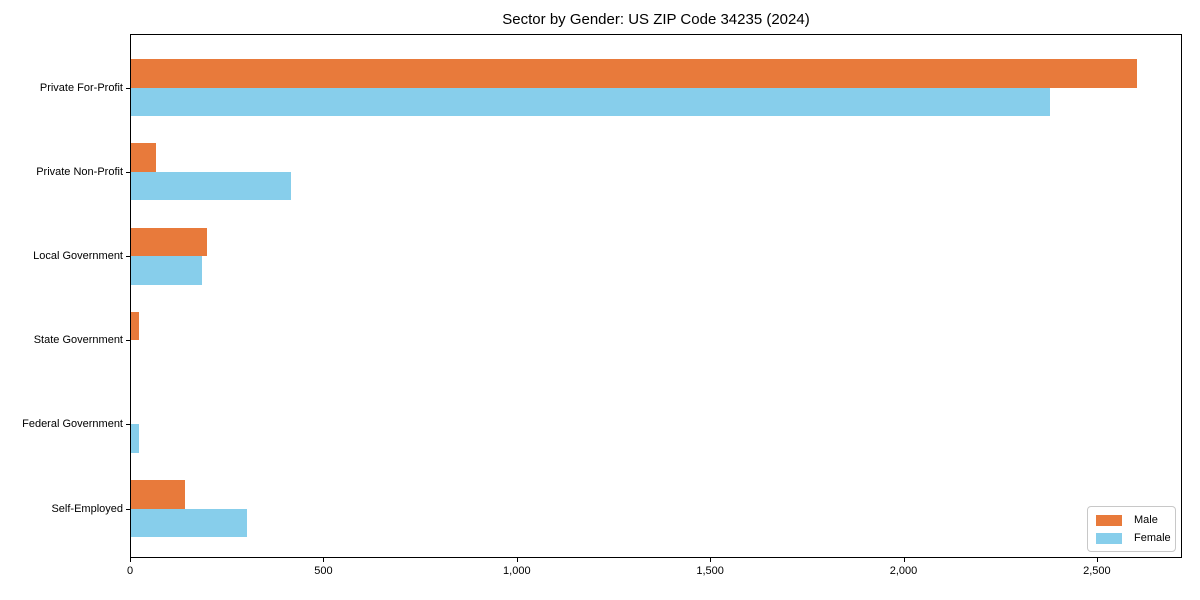 The height and width of the screenshot is (600, 1200). I want to click on legend-swatch-male, so click(1109, 520).